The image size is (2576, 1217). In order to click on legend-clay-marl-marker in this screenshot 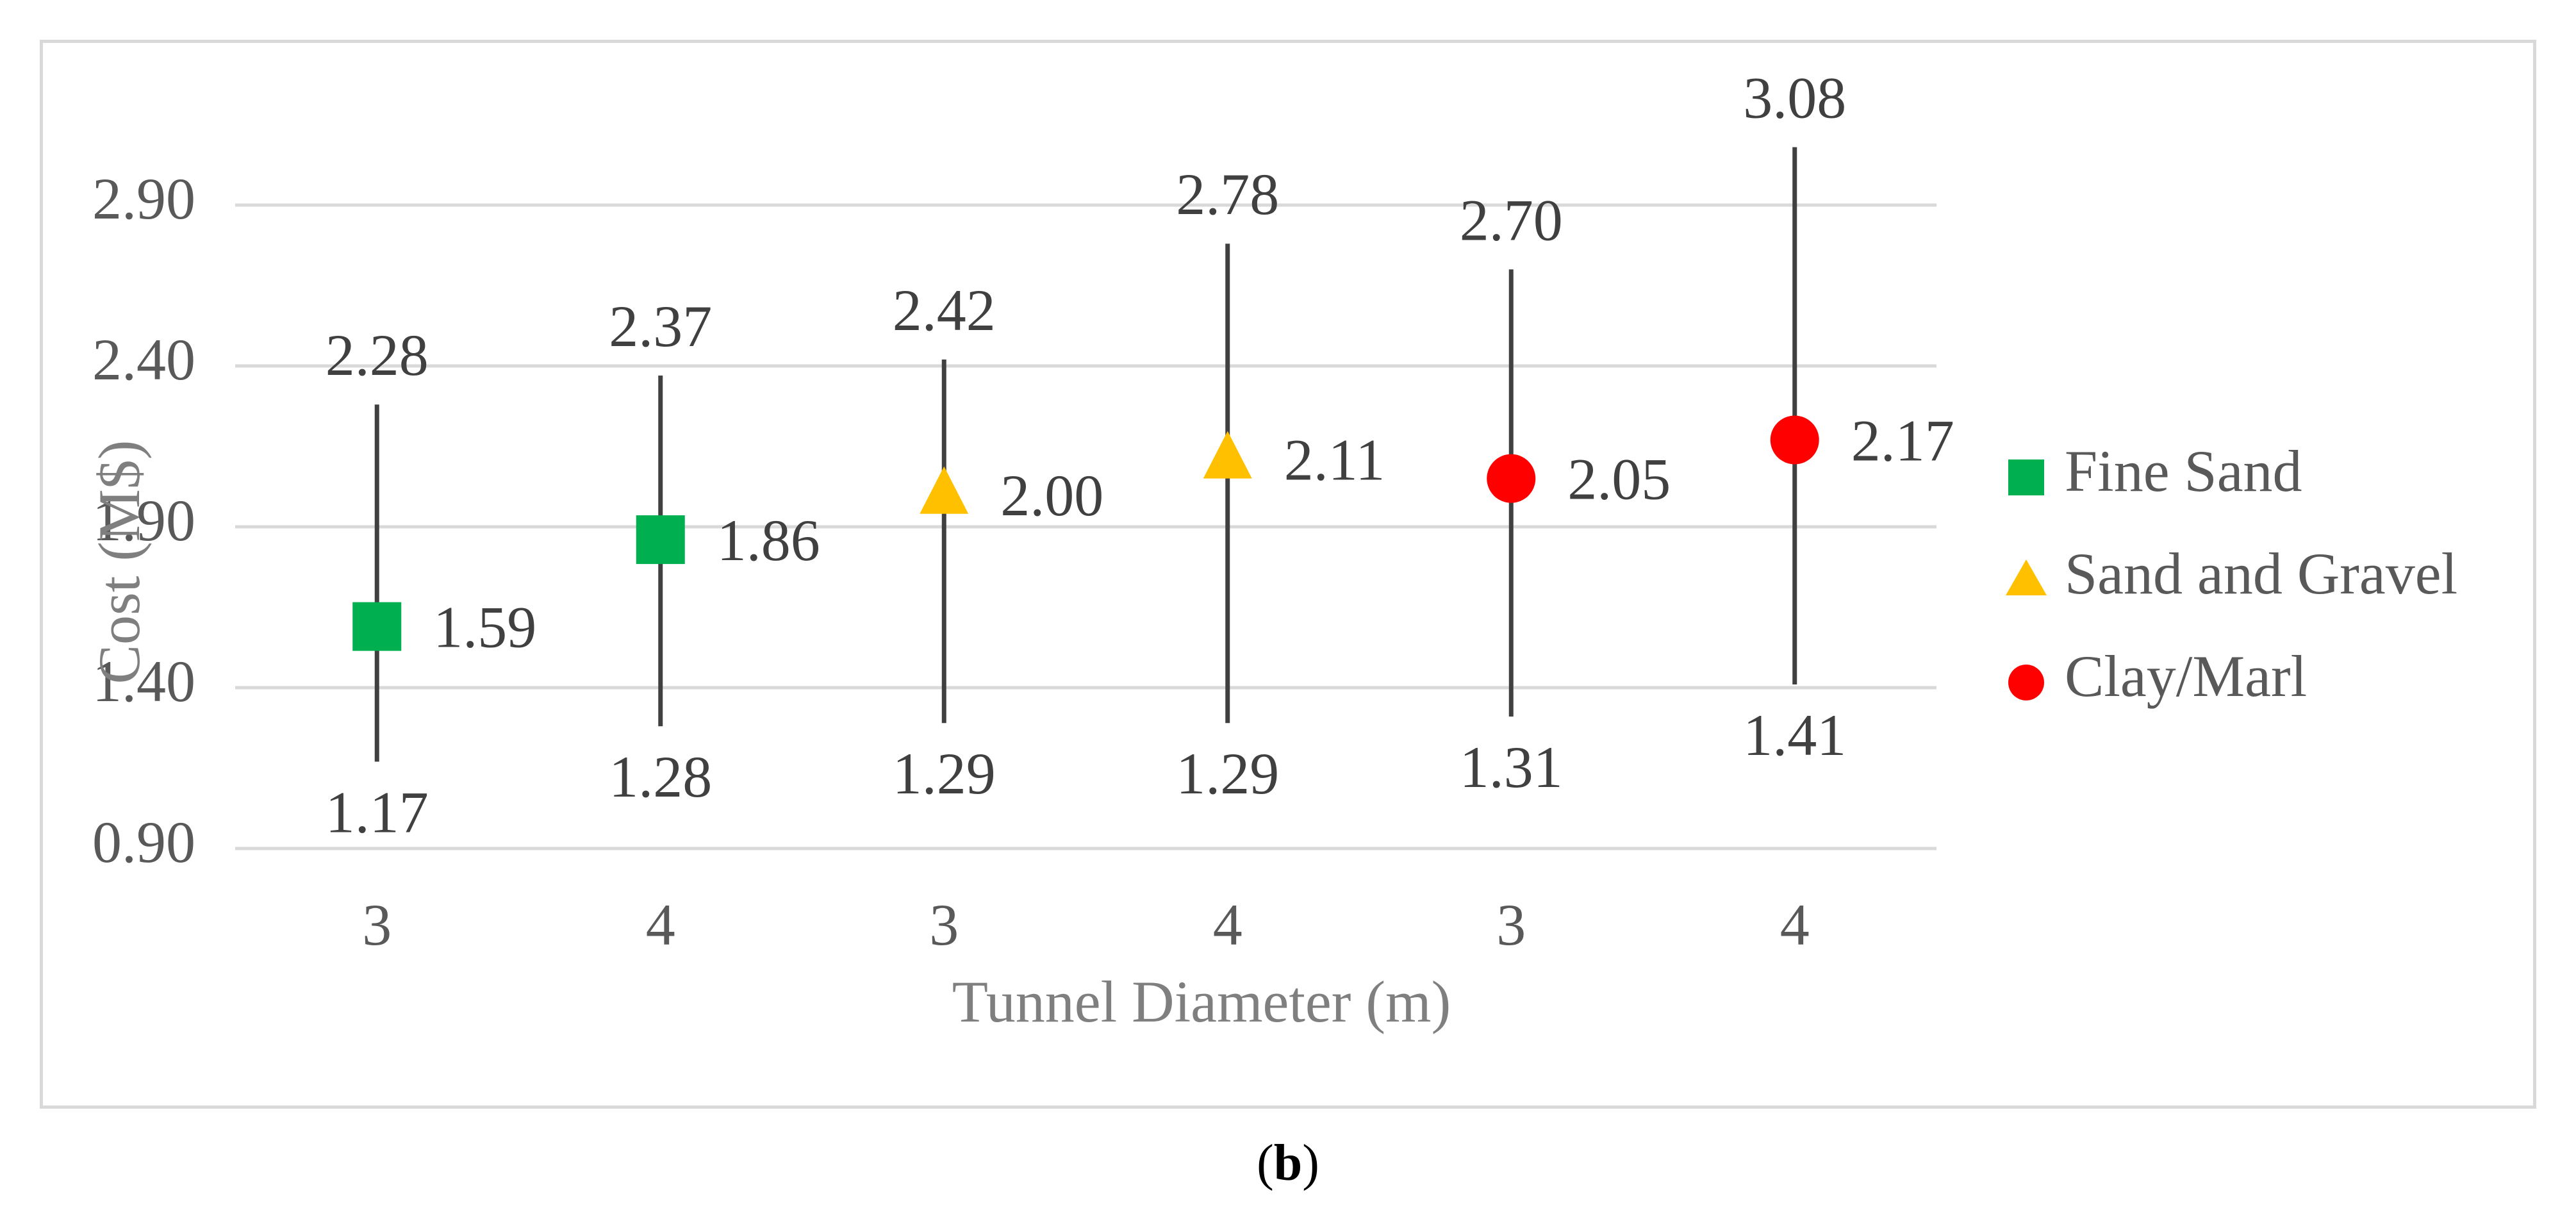, I will do `click(2026, 683)`.